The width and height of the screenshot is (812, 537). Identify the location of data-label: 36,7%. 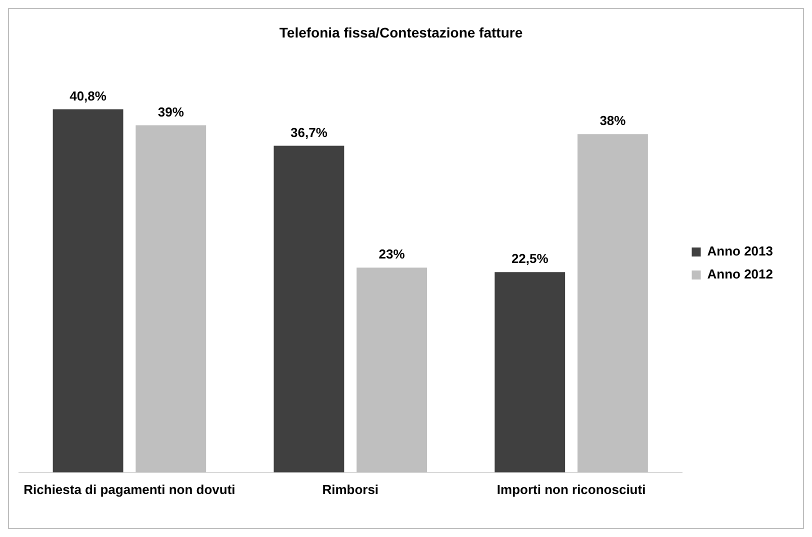
(309, 132).